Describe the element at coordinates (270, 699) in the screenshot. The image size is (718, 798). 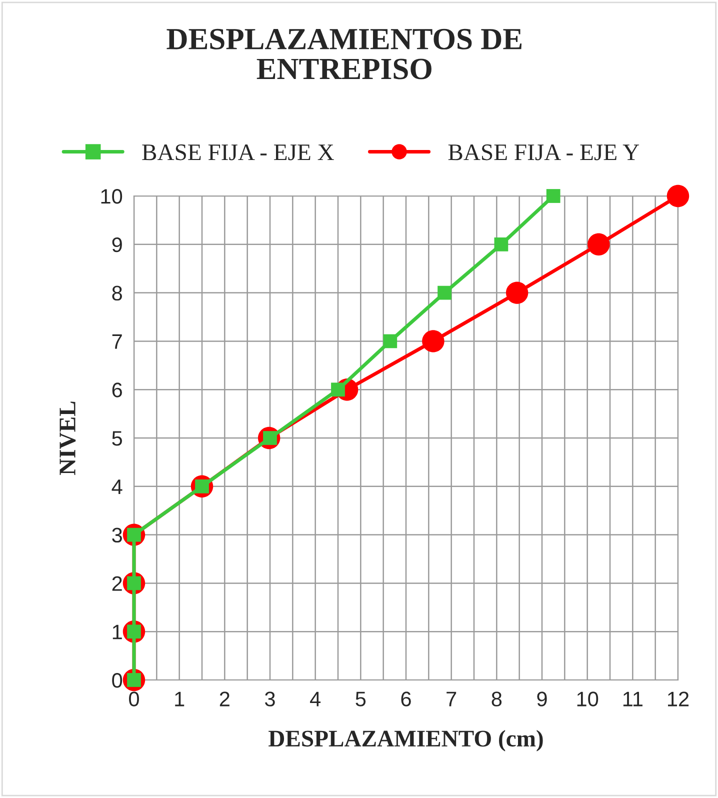
I see `x-tick-label: 3` at that location.